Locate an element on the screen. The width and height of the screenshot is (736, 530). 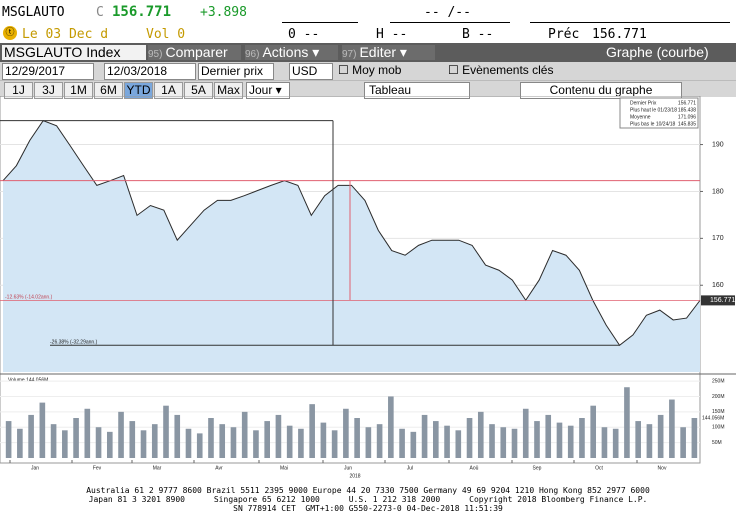
period-button: 1J is located at coordinates (18, 90).